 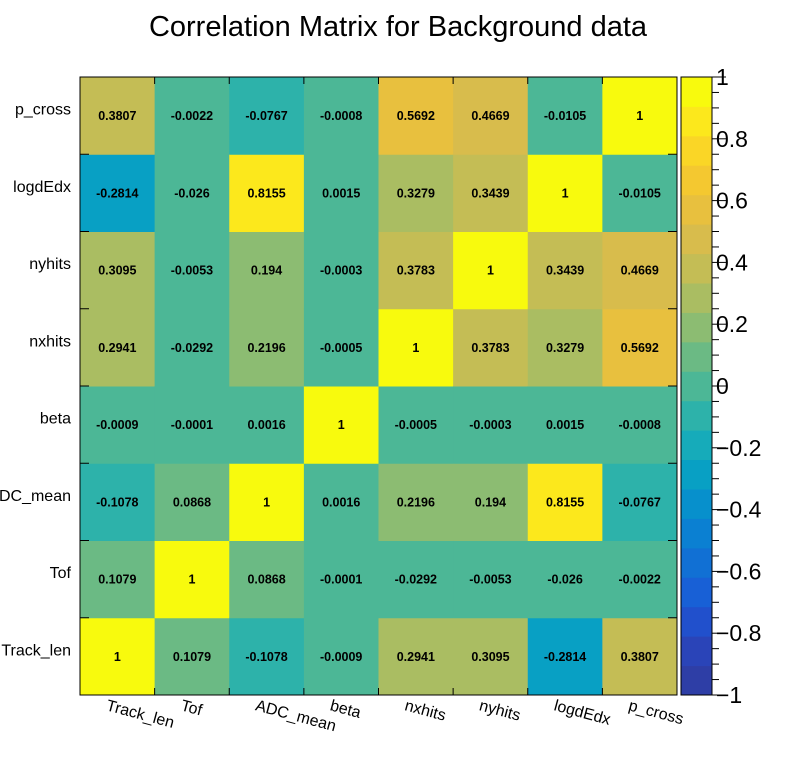 I want to click on colorbar-tick-label: −0.8, so click(x=738, y=633).